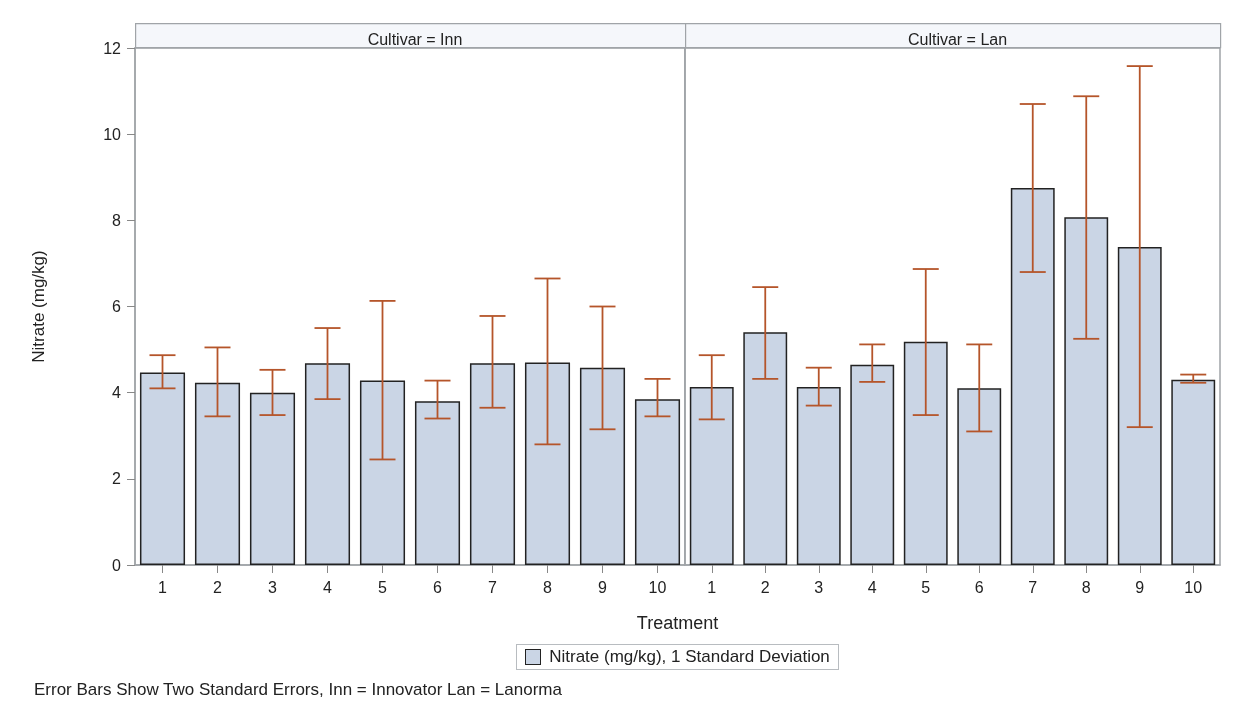  What do you see at coordinates (38, 306) in the screenshot?
I see `y-axis-title: Nitrate (mg/kg)` at bounding box center [38, 306].